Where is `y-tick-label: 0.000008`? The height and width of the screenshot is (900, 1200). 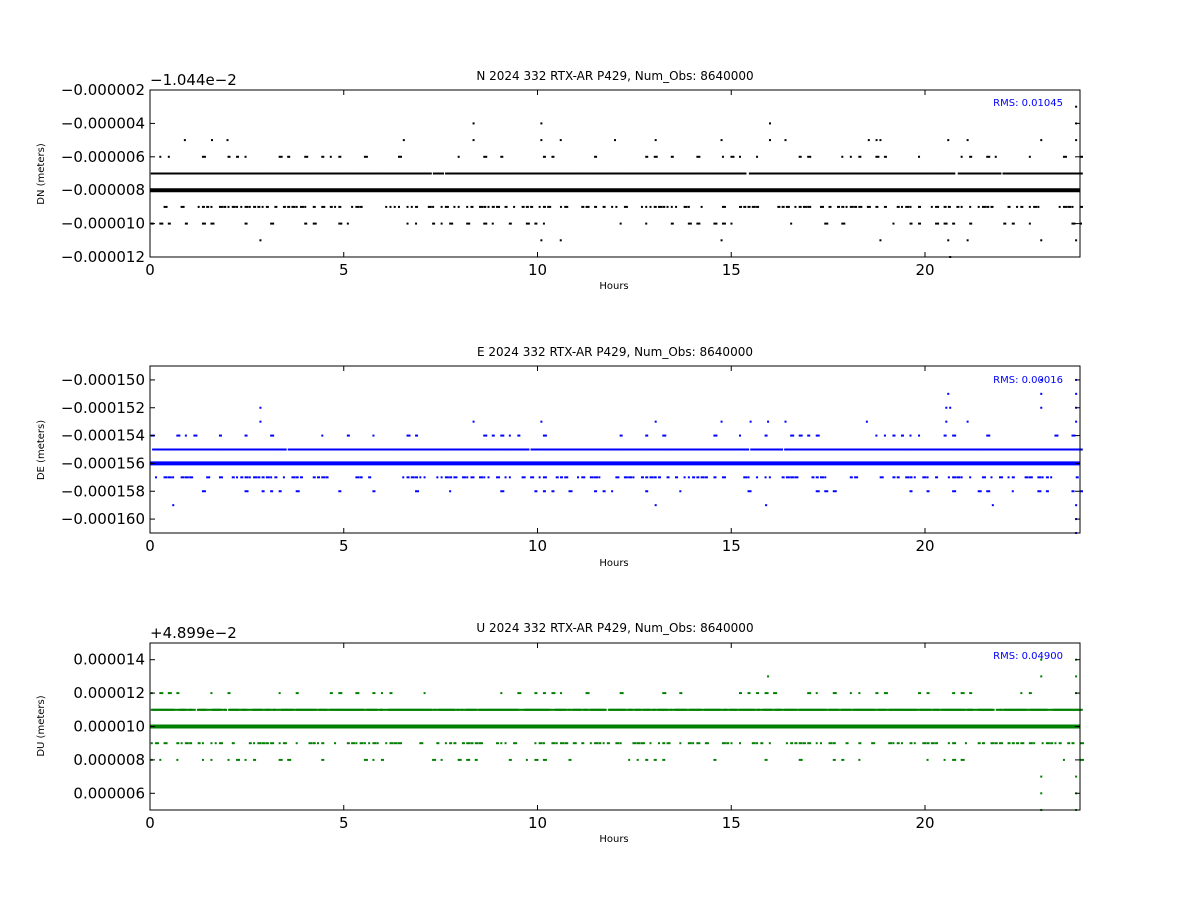 y-tick-label: 0.000008 is located at coordinates (109, 760).